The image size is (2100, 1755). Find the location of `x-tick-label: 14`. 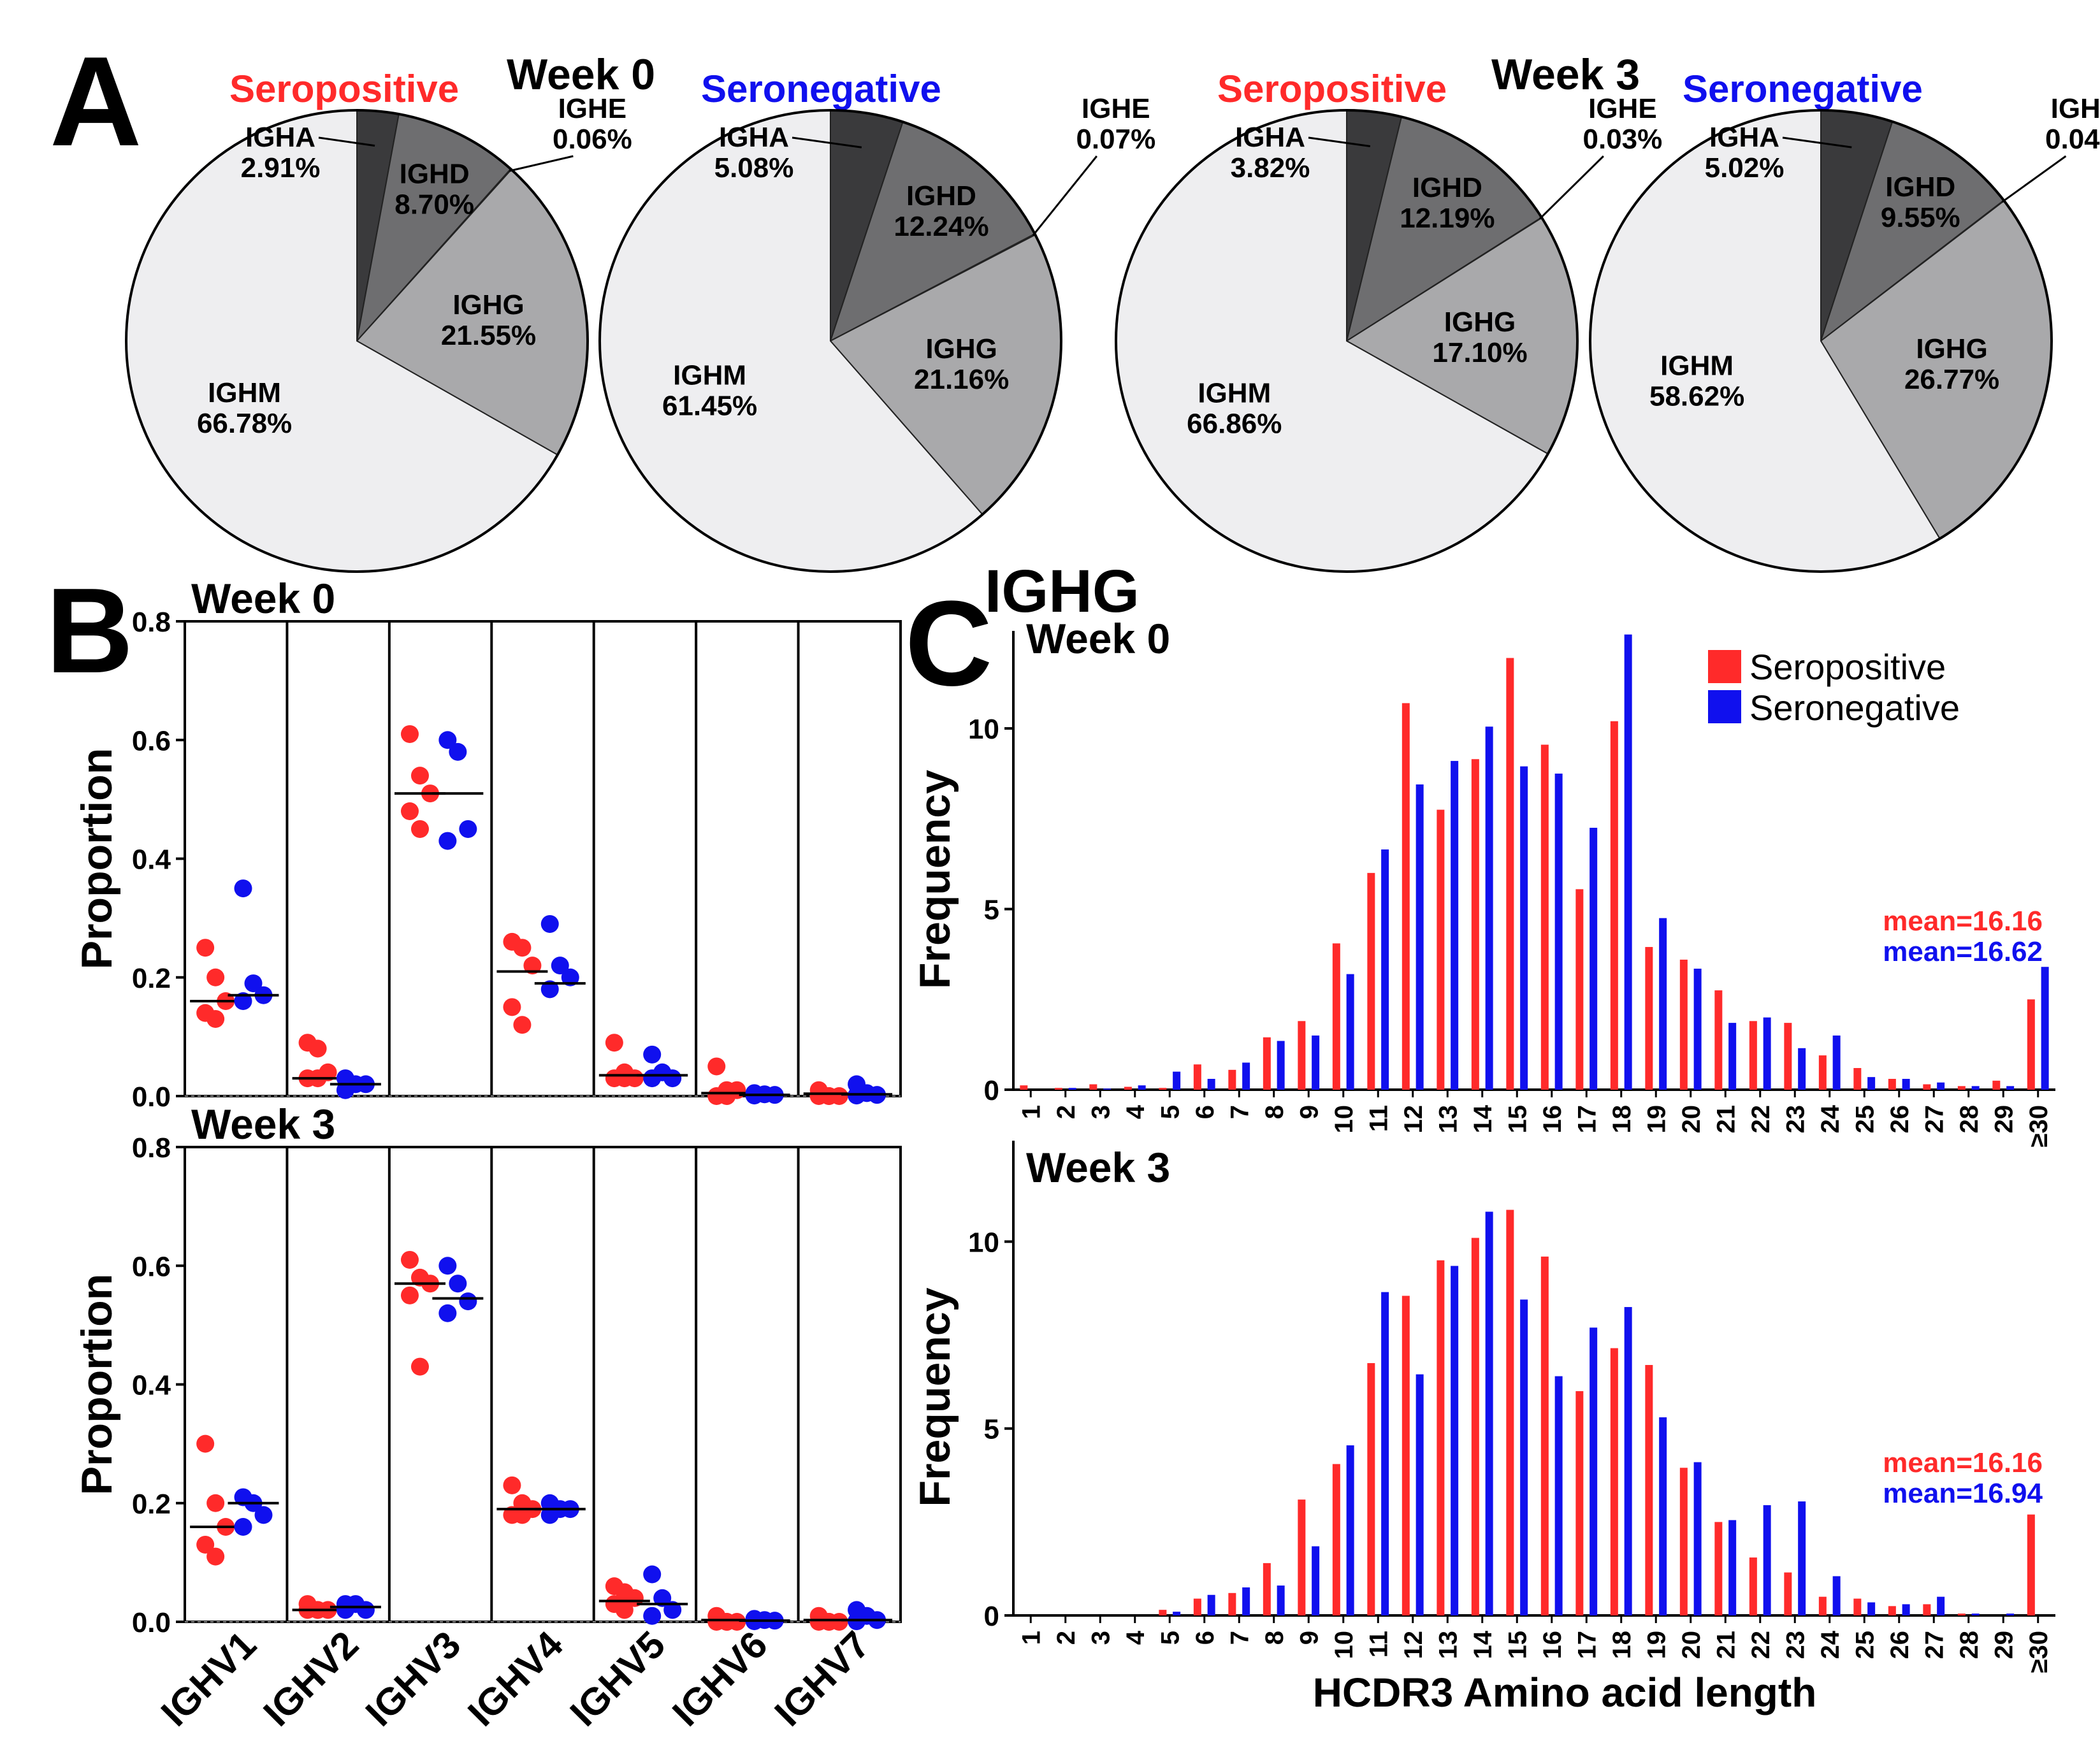

x-tick-label: 14 is located at coordinates (1483, 1644).